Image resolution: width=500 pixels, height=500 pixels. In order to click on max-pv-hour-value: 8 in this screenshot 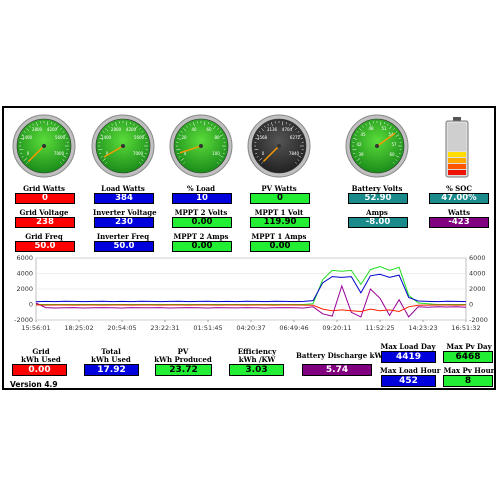, I will do `click(468, 381)`.